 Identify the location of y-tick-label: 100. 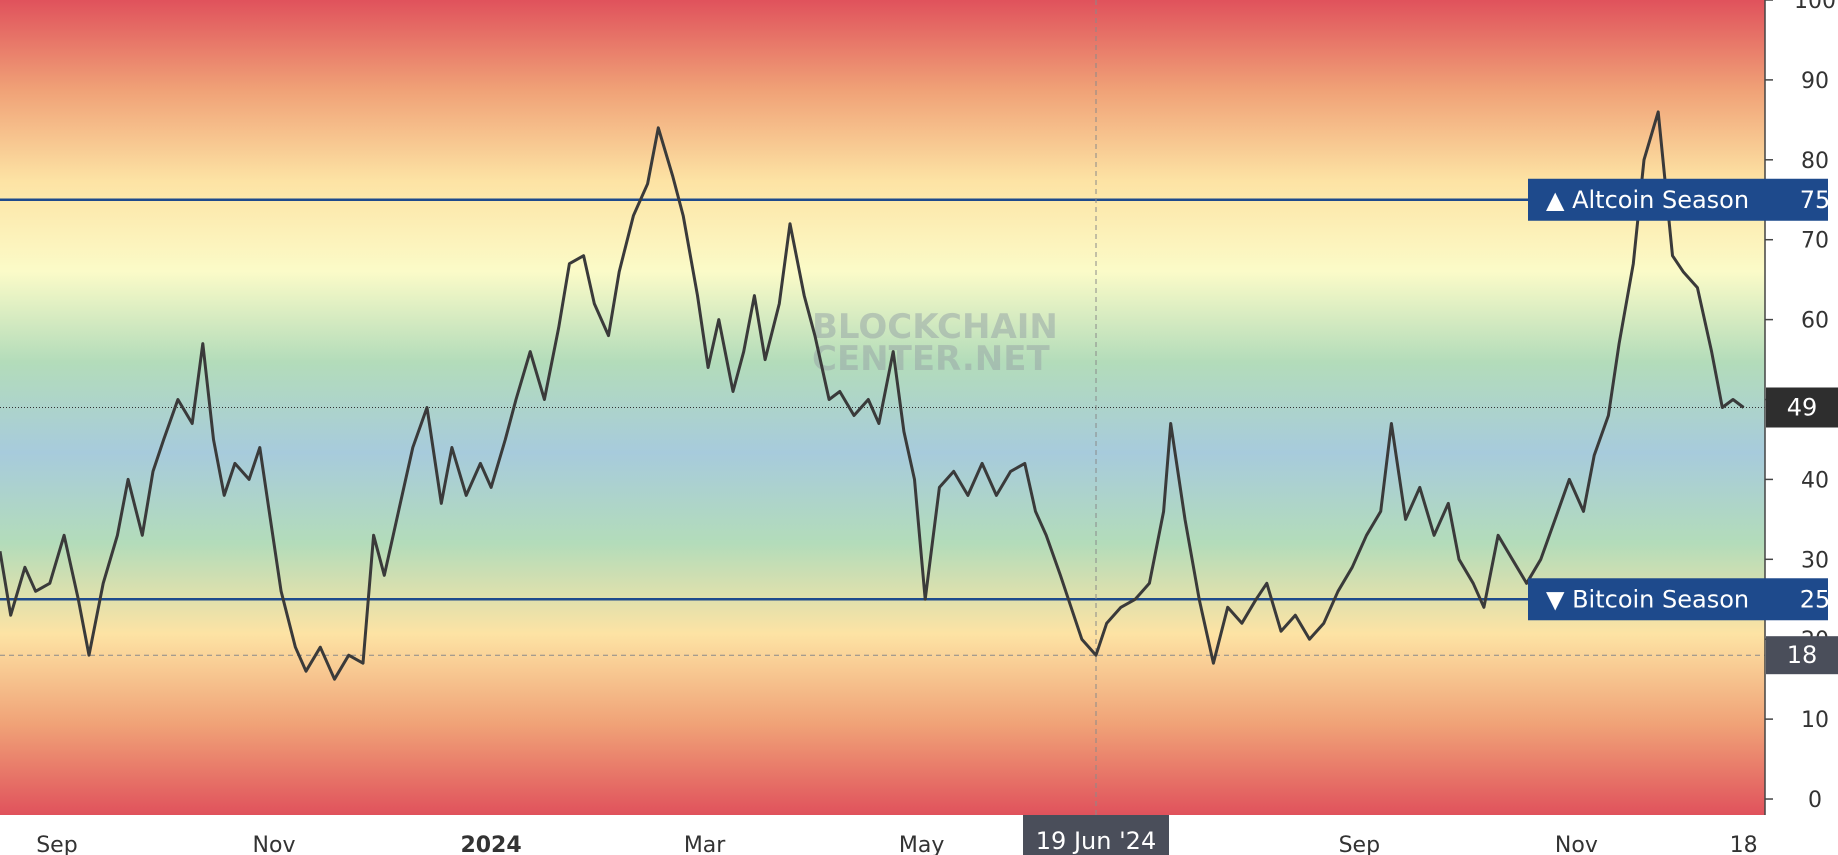
(1815, 7).